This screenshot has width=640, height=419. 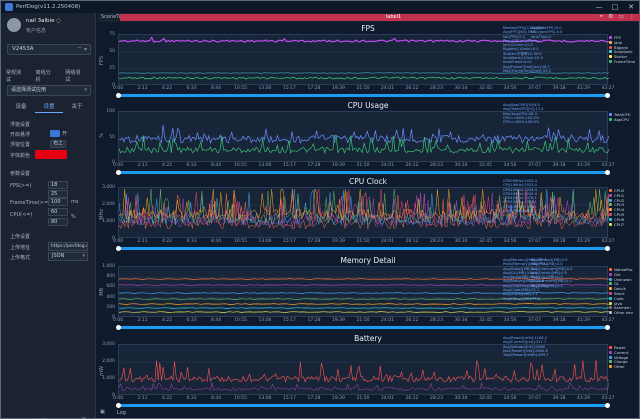 What do you see at coordinates (73, 76) in the screenshot?
I see `tab-network-test: 网络测试` at bounding box center [73, 76].